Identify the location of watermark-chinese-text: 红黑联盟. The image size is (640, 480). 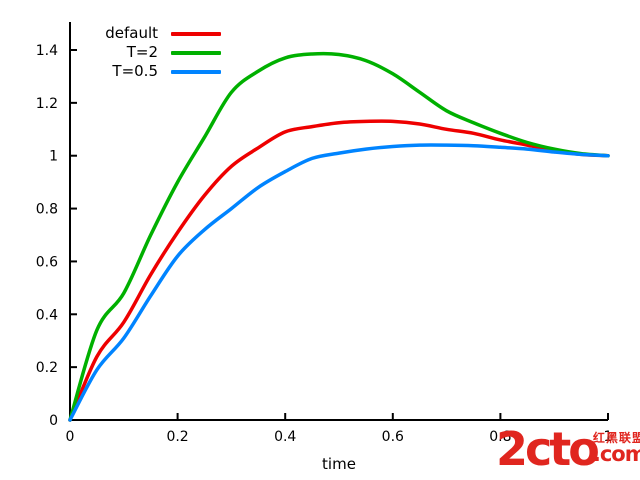
(616, 438).